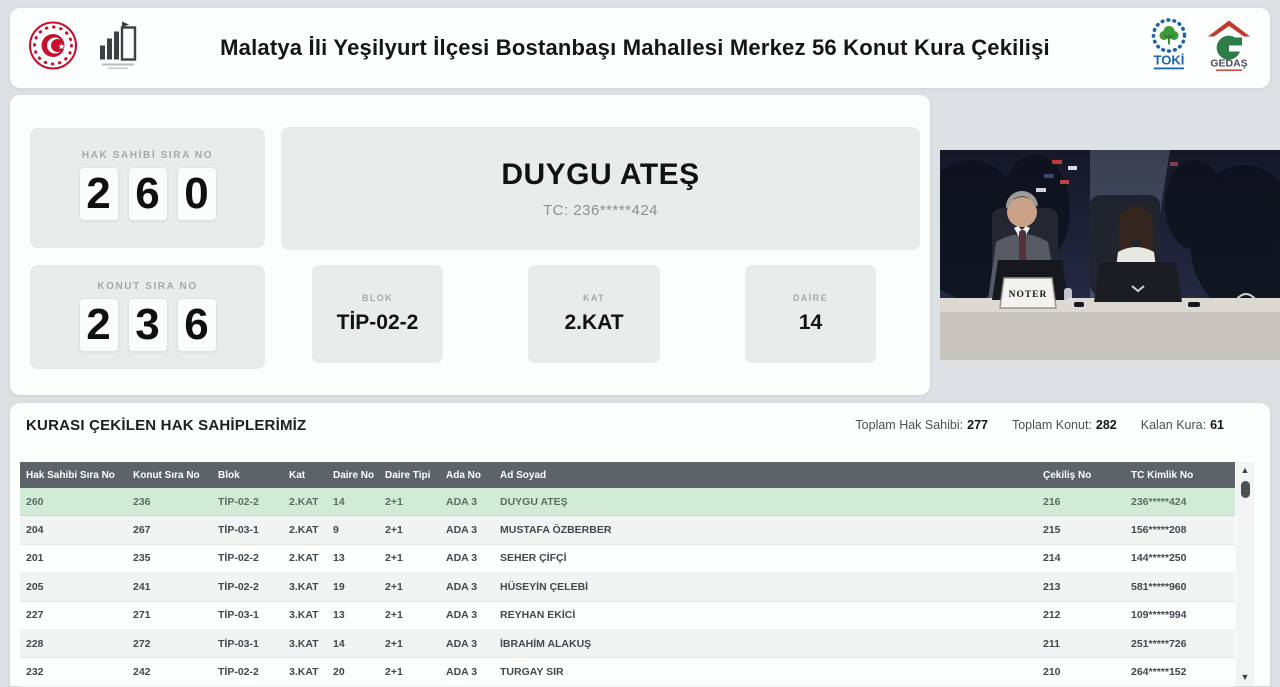 This screenshot has height=687, width=1280. What do you see at coordinates (556, 530) in the screenshot?
I see `table-cell: MUSTAFA ÖZBERBER` at bounding box center [556, 530].